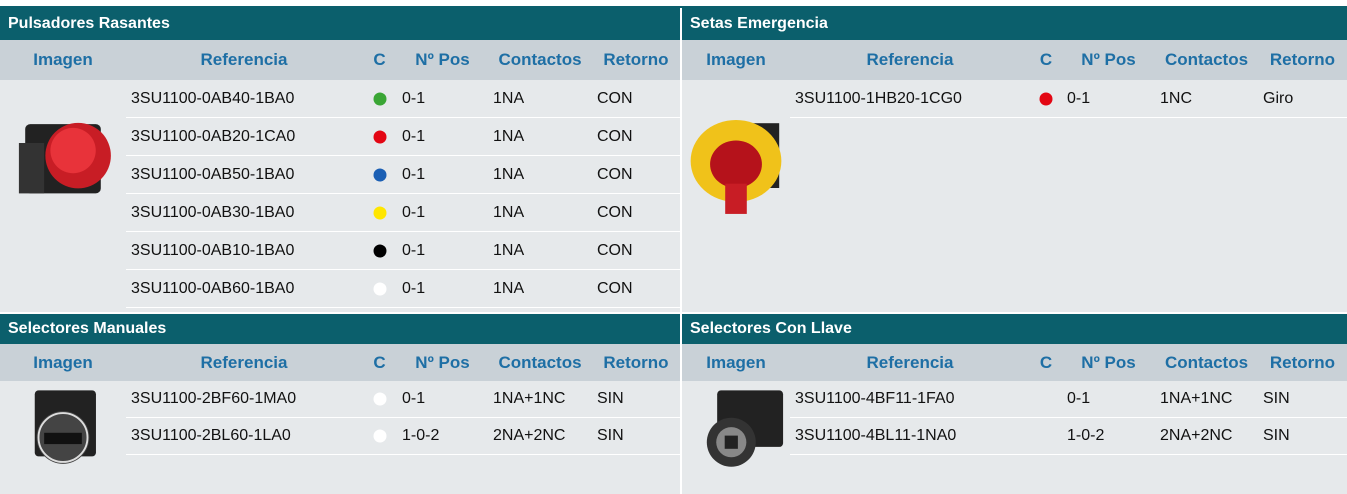 The image size is (1347, 494). What do you see at coordinates (244, 251) in the screenshot?
I see `reference: 3SU1100-0AB10-1BA0` at bounding box center [244, 251].